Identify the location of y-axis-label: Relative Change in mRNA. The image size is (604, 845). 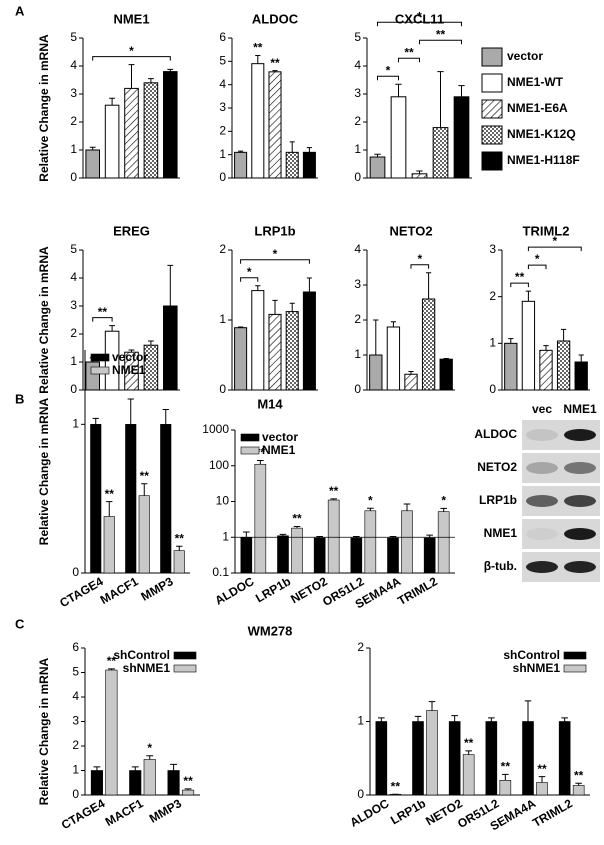
(44, 731).